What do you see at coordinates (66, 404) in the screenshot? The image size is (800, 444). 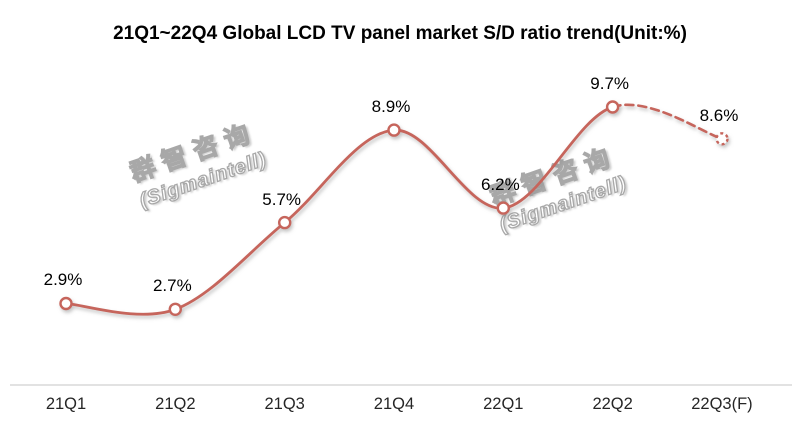 I see `x-axis-label: 21Q1` at bounding box center [66, 404].